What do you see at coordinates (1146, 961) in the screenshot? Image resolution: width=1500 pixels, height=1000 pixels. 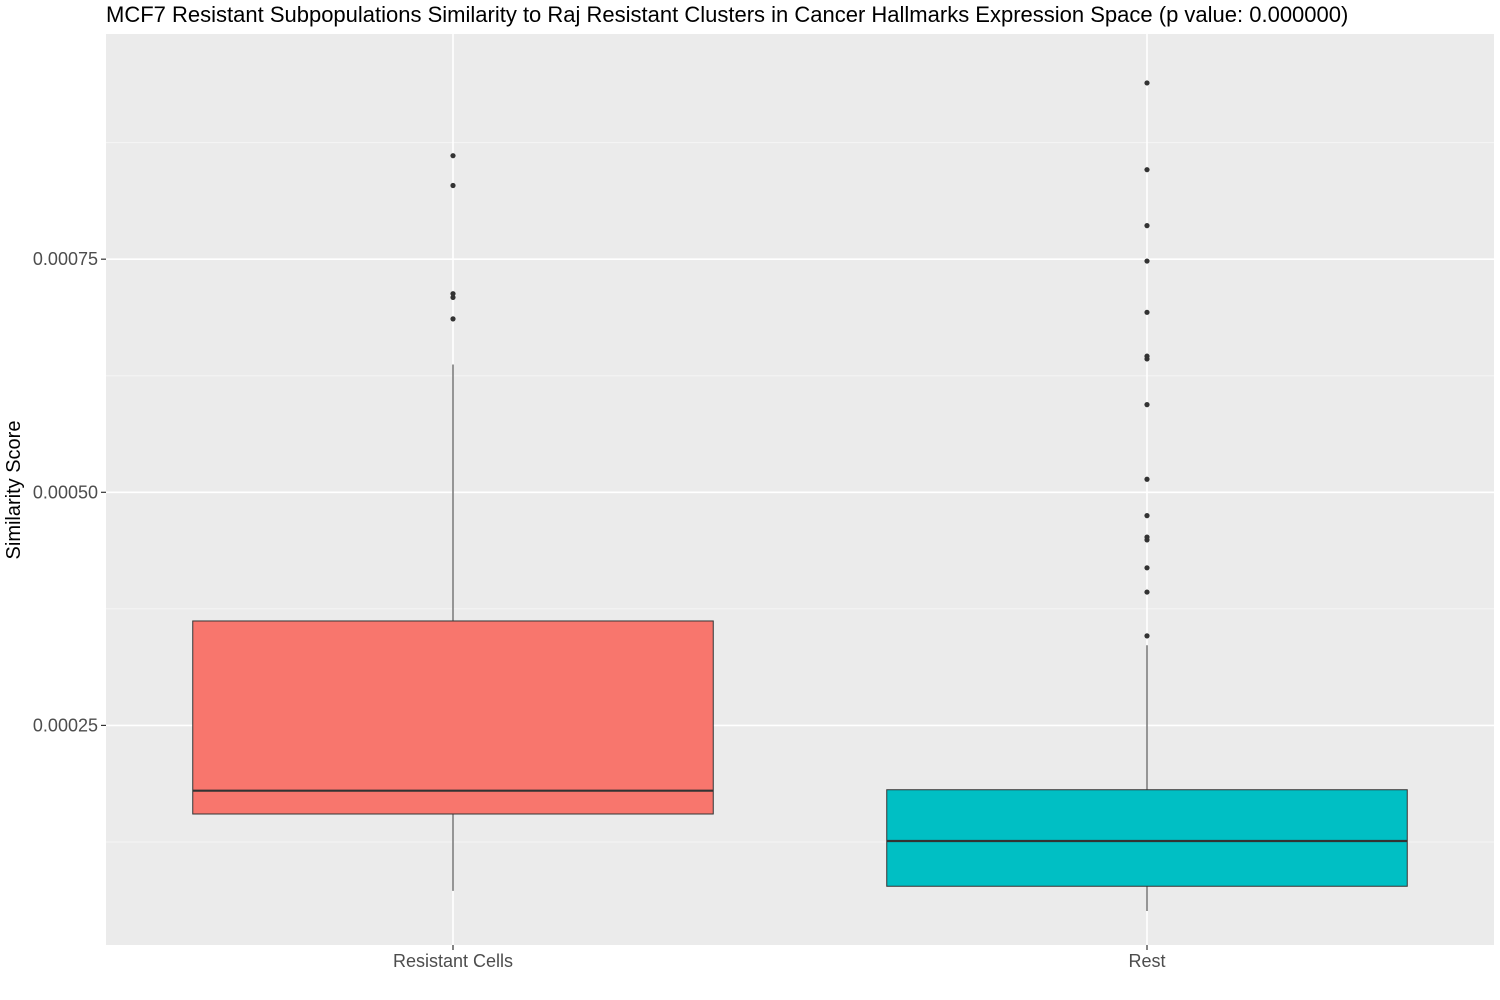 I see `x-tick-label-1: Rest` at bounding box center [1146, 961].